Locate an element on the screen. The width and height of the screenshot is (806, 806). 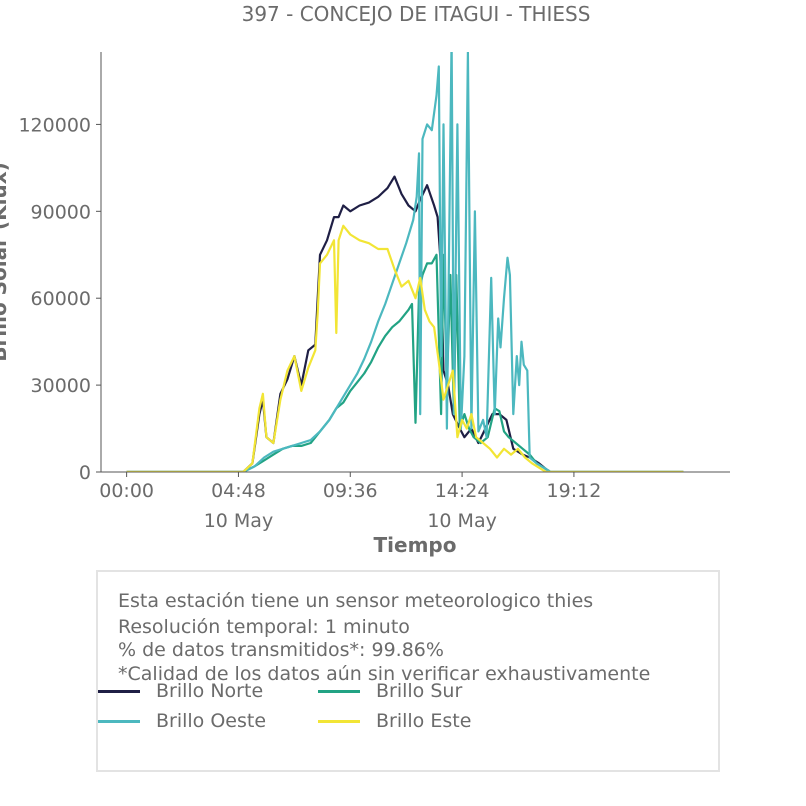
legend-swatch-norte is located at coordinates (119, 691).